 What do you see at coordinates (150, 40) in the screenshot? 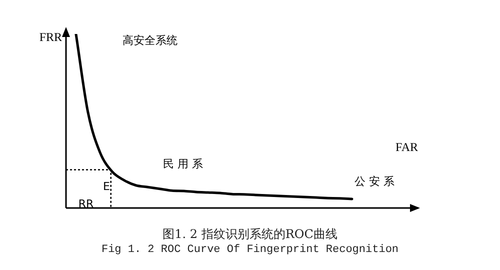
I see `annotation: 高安全系统` at bounding box center [150, 40].